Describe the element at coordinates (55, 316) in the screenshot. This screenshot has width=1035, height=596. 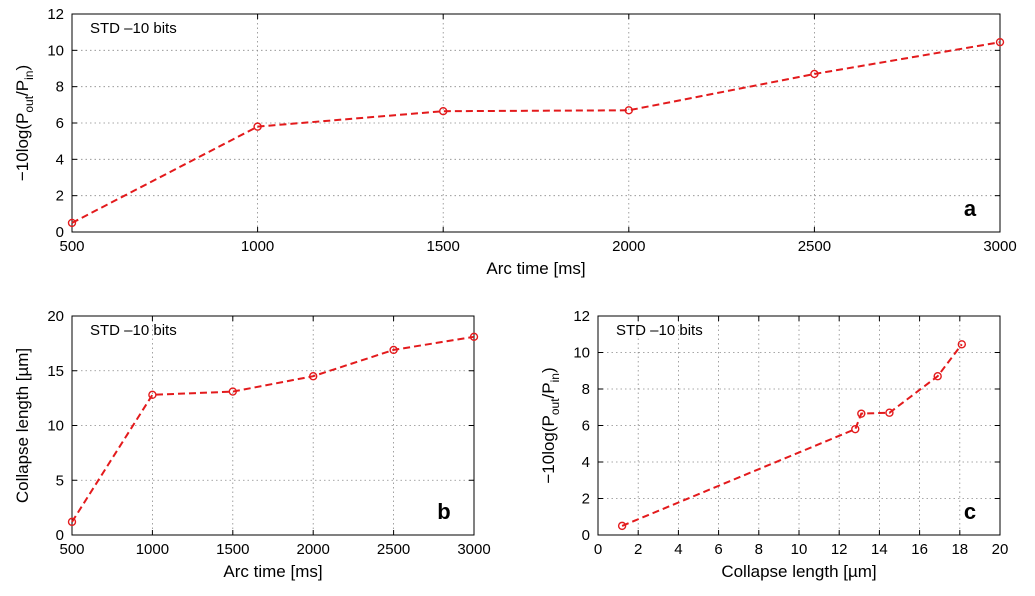
I see `y-tick-label: 20` at that location.